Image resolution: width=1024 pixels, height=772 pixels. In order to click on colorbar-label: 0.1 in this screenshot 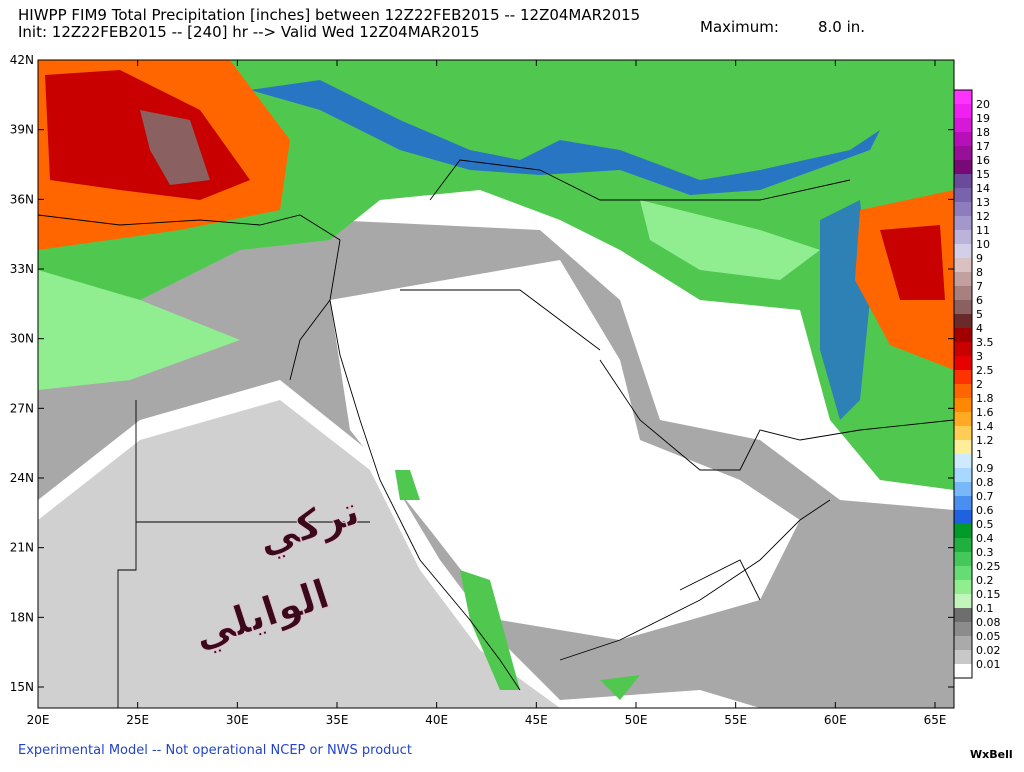, I will do `click(985, 608)`.